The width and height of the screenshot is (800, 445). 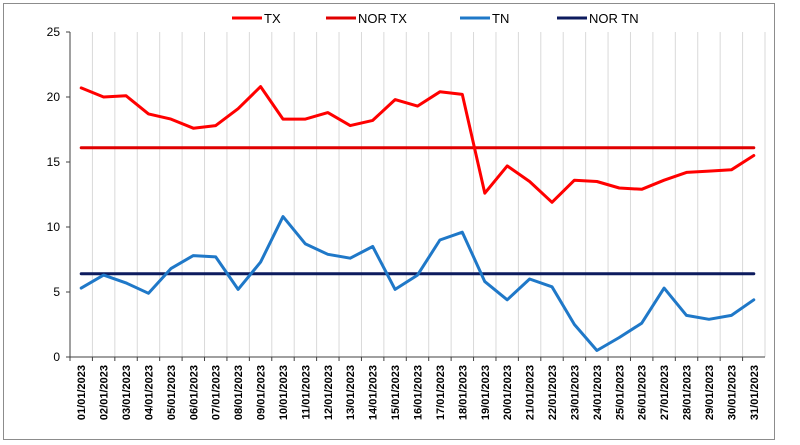 I want to click on x-tick-label: 03/01/2023, so click(x=127, y=392).